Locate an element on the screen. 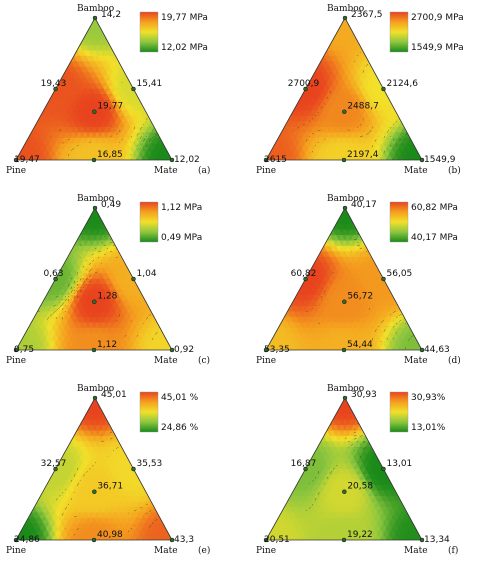  panel-tag: (c) is located at coordinates (204, 360).